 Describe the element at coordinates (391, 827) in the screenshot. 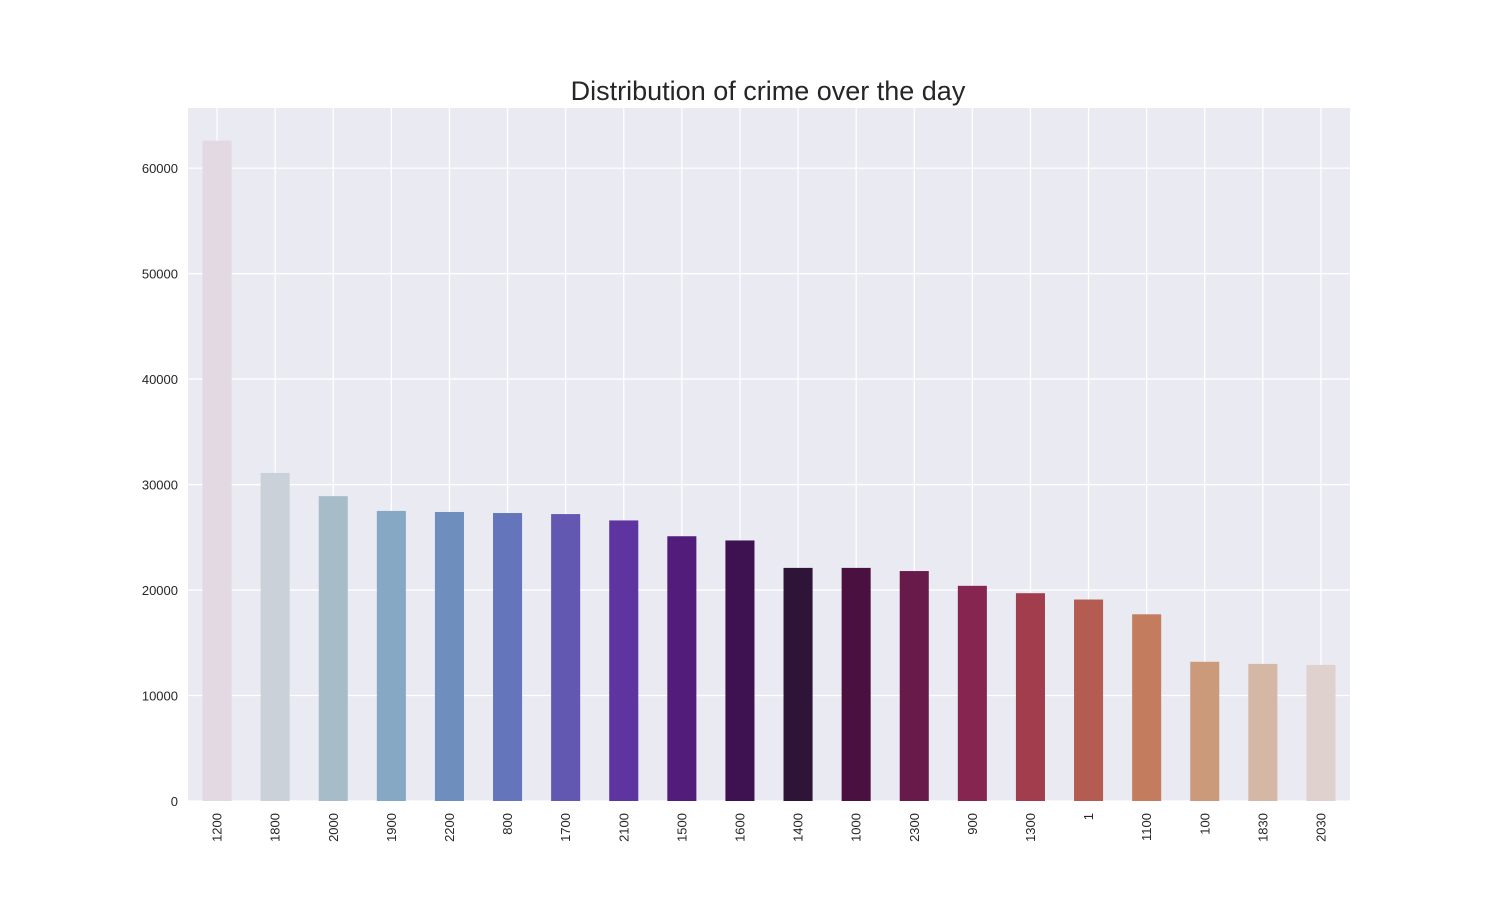

I see `x-tick-label: 1900` at that location.